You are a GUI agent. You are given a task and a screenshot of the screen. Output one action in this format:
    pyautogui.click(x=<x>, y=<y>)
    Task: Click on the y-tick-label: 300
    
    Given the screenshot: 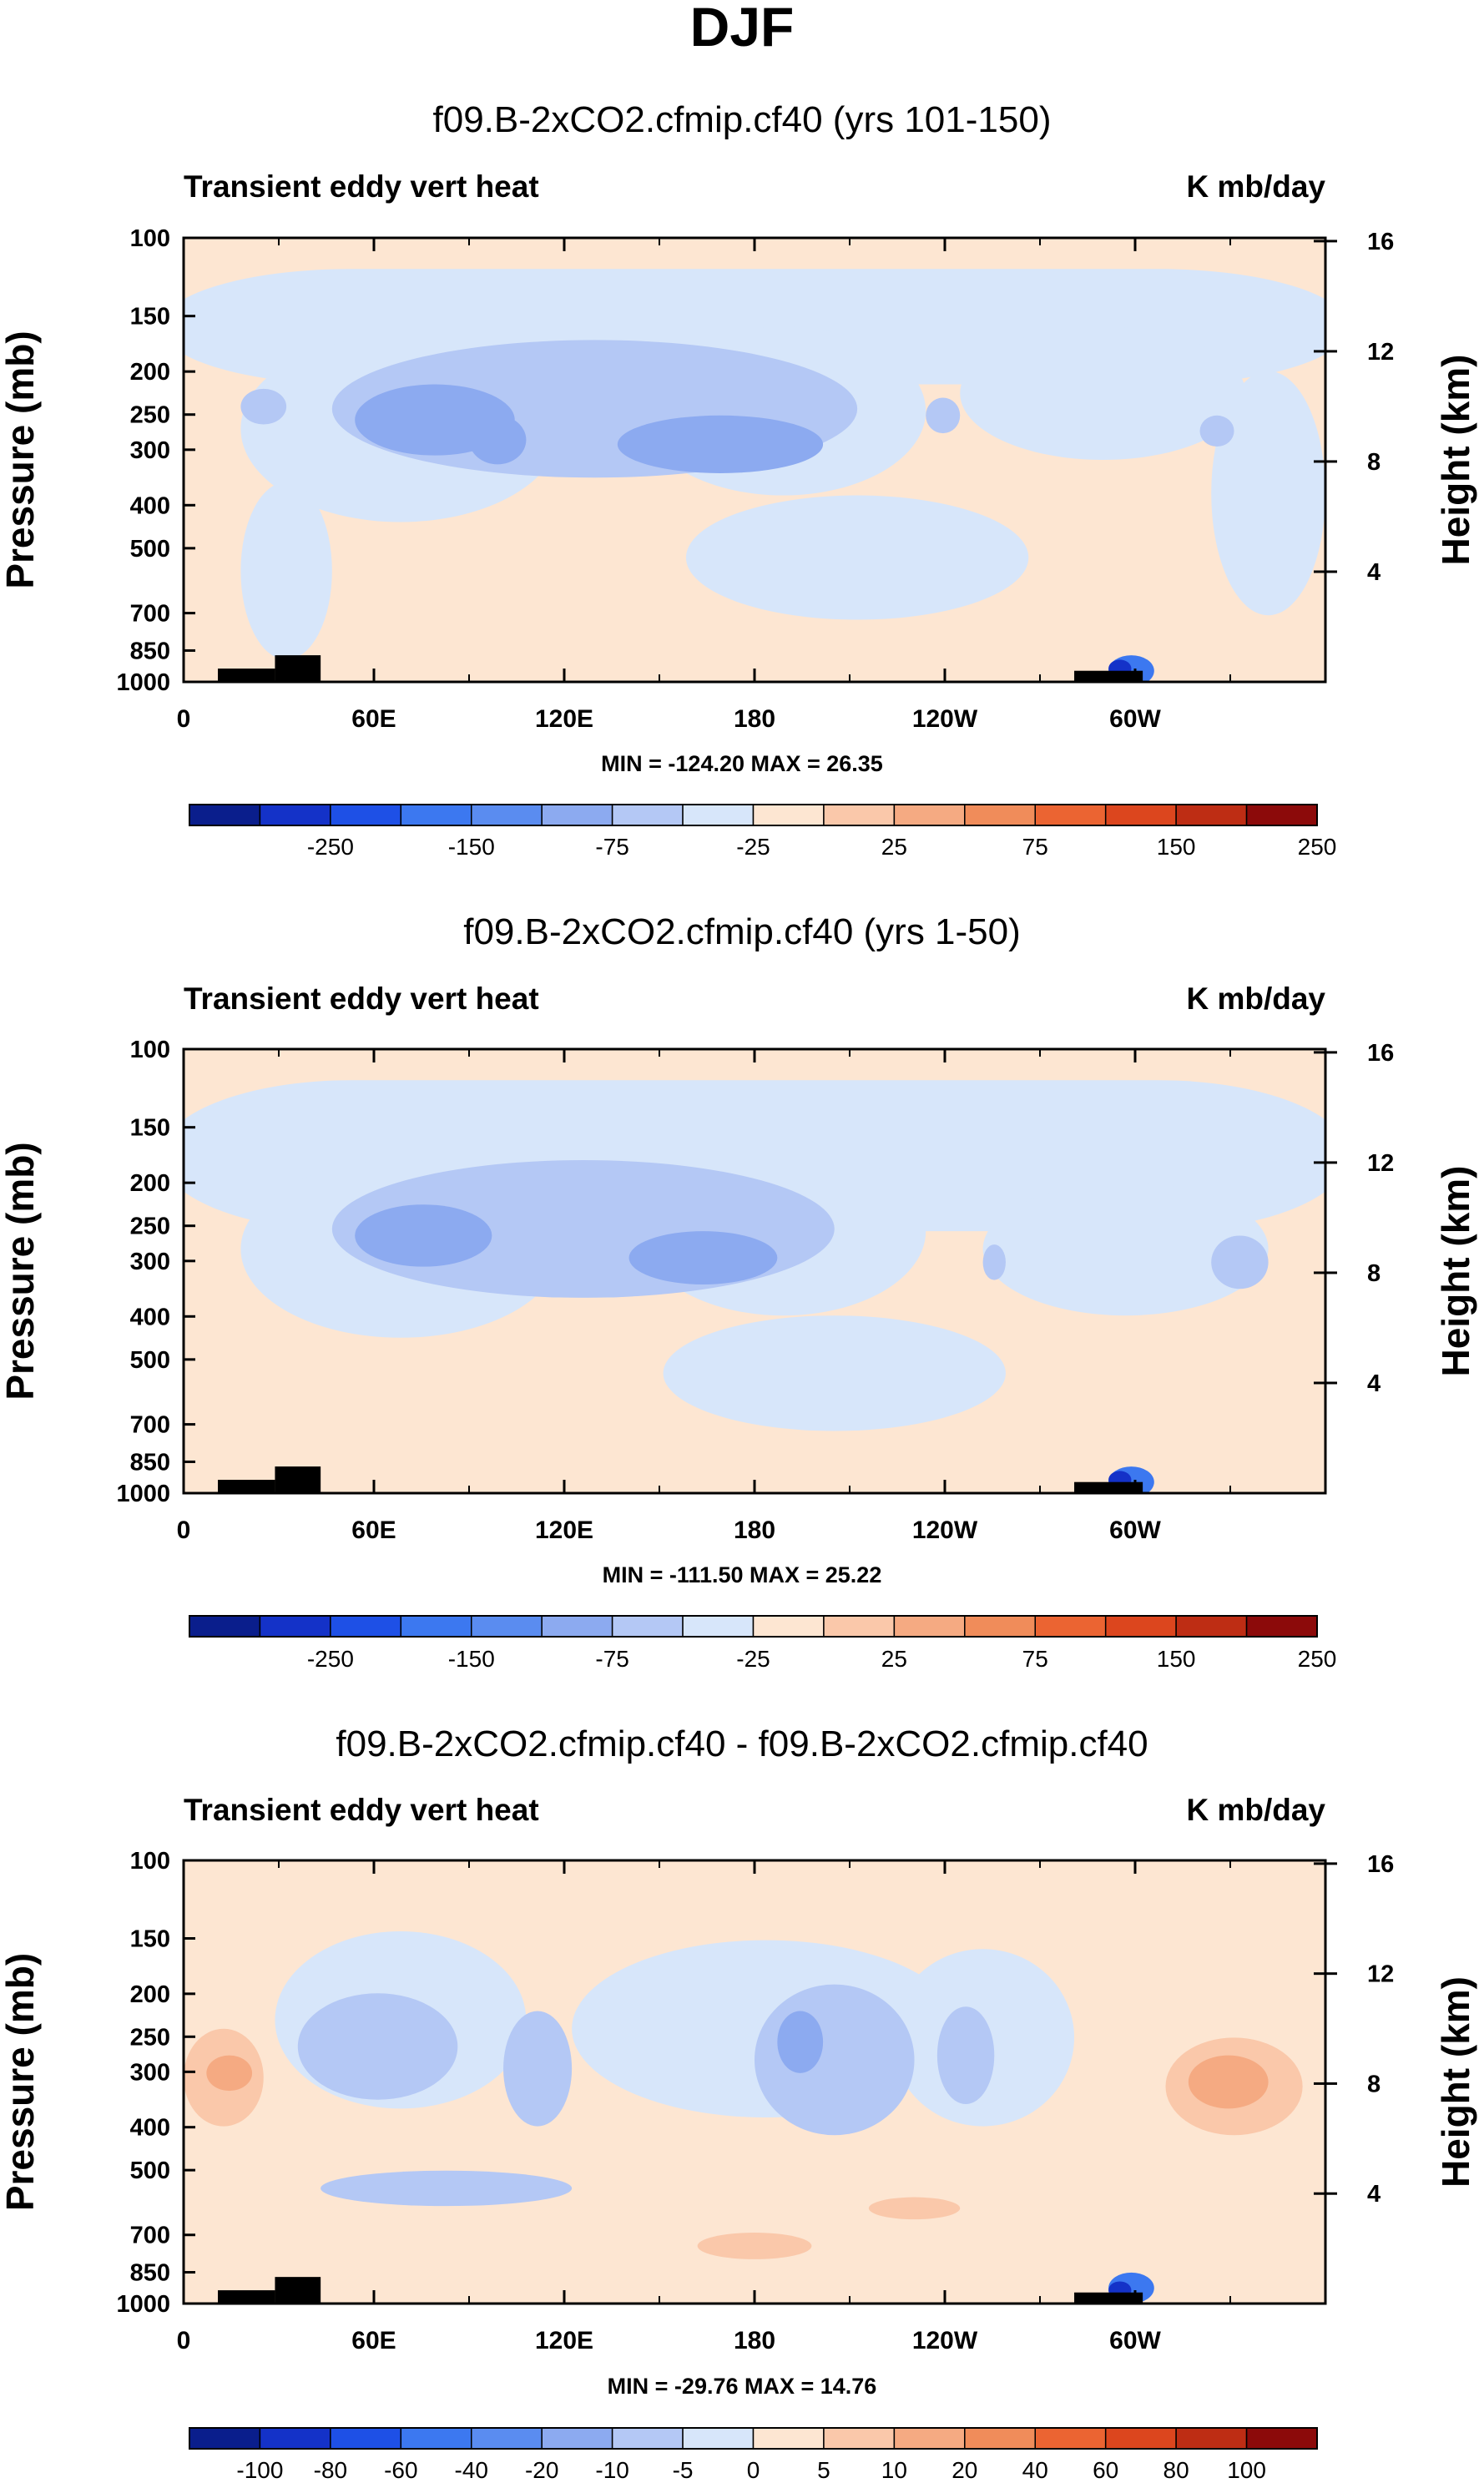 What is the action you would take?
    pyautogui.click(x=150, y=1262)
    